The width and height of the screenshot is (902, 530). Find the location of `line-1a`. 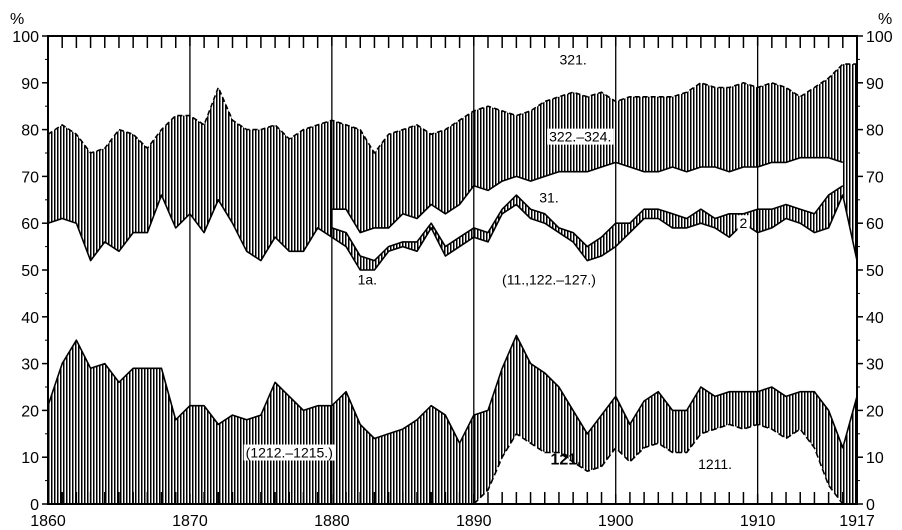

line-1a is located at coordinates (452, 232).